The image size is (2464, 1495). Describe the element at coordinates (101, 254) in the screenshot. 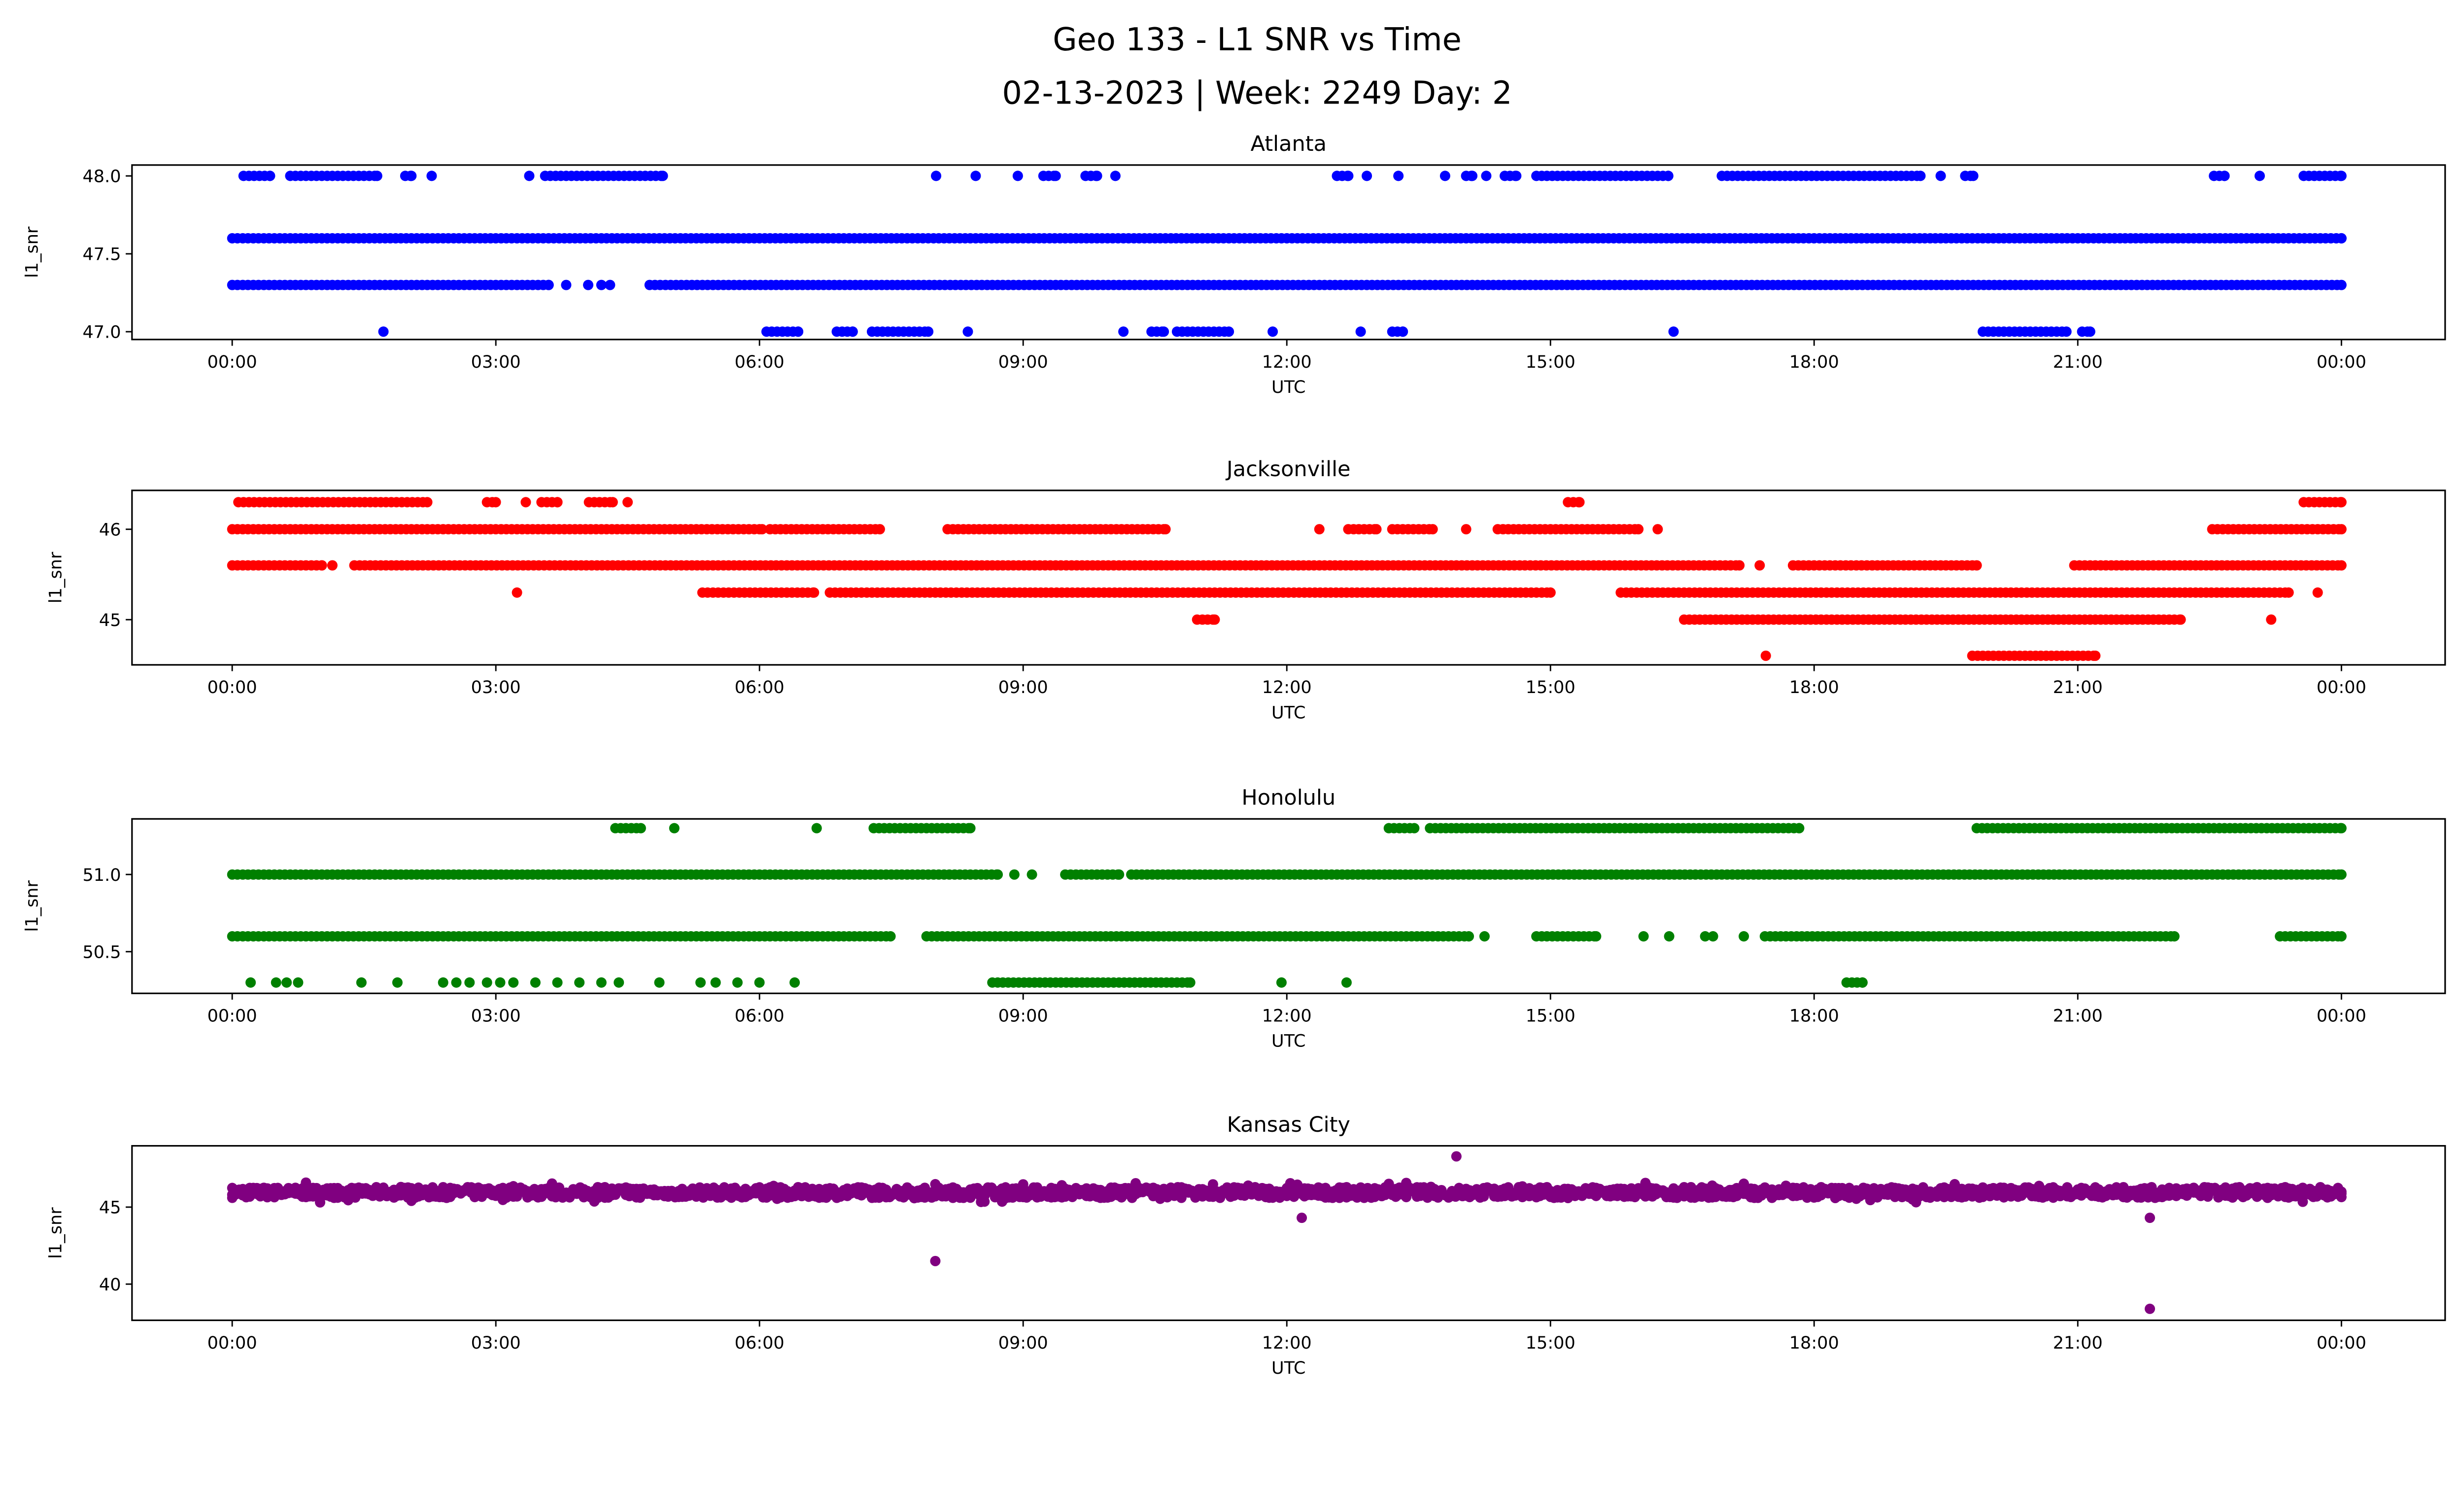

I see `y-tick-label: 47.5` at that location.